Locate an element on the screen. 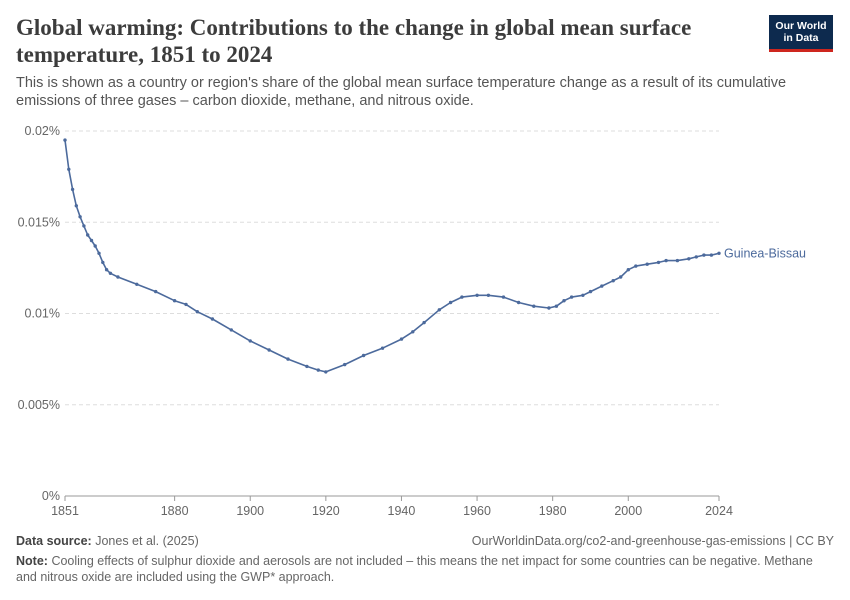 The width and height of the screenshot is (850, 600). y-tick-label: 0% is located at coordinates (51, 496).